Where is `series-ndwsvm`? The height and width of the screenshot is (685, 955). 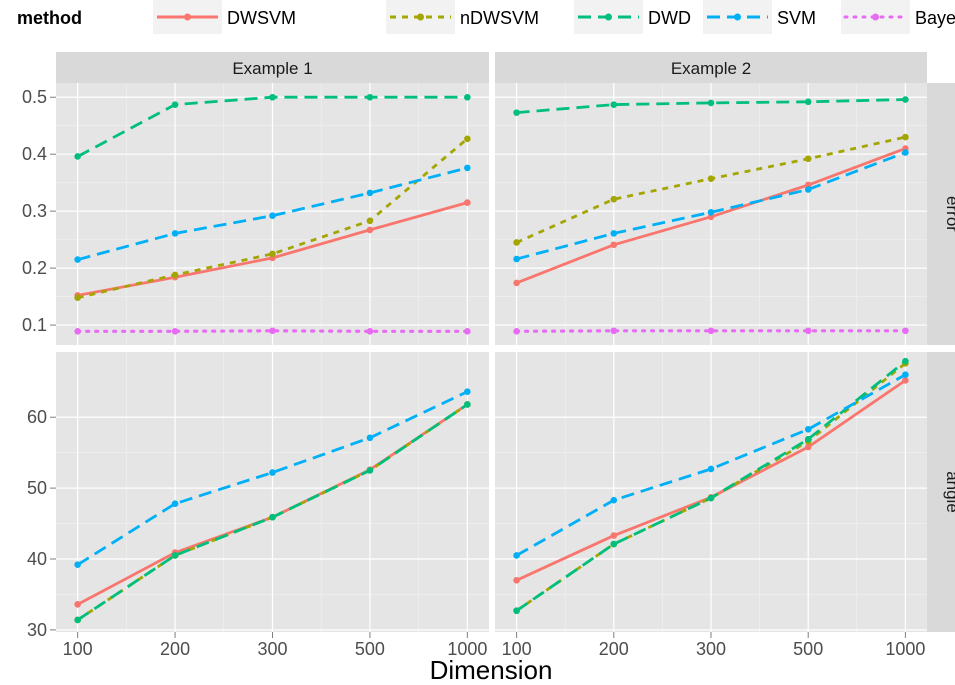 series-ndwsvm is located at coordinates (272, 218).